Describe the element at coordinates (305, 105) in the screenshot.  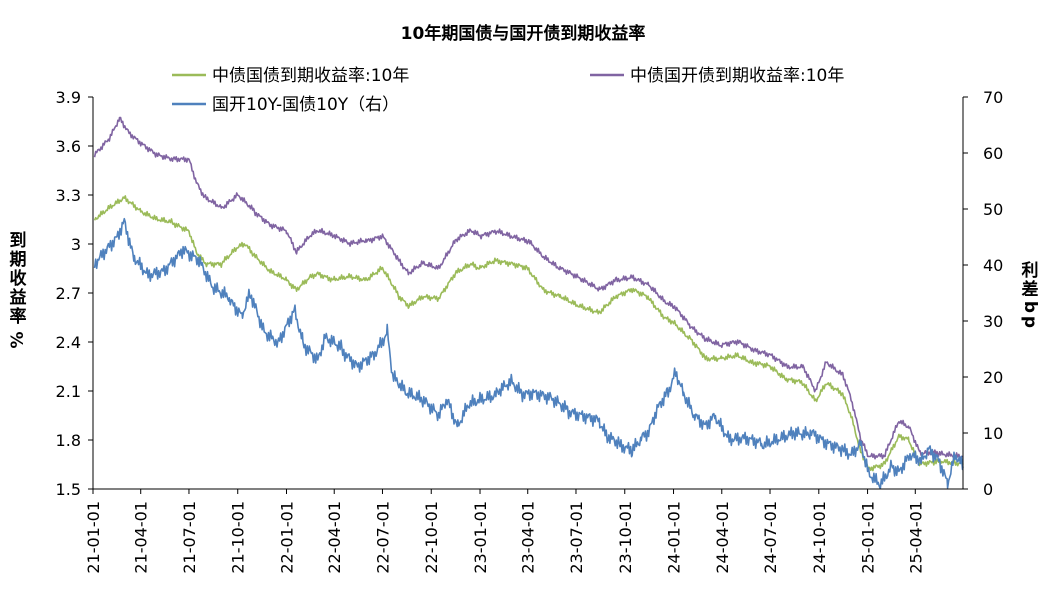
I see `legend-label-spread: 国开10Y-国债10Y（右）` at that location.